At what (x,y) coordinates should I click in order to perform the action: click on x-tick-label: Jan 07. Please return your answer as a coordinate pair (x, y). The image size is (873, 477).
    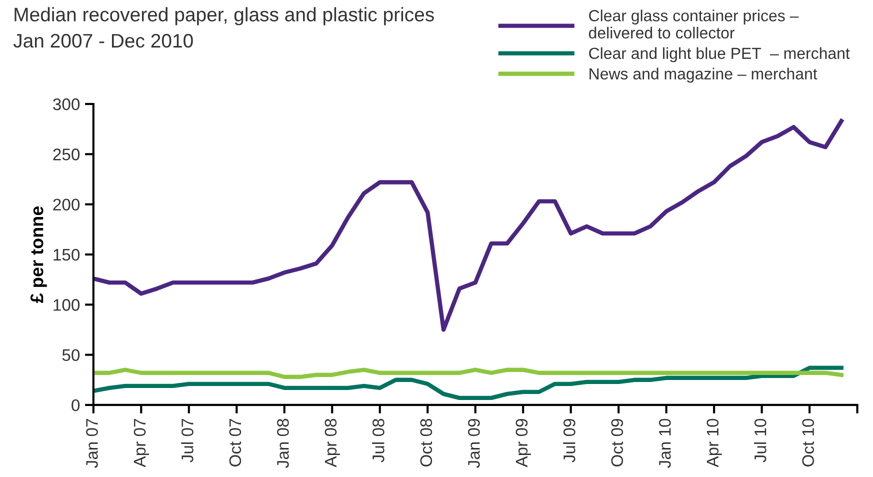
    Looking at the image, I should click on (92, 443).